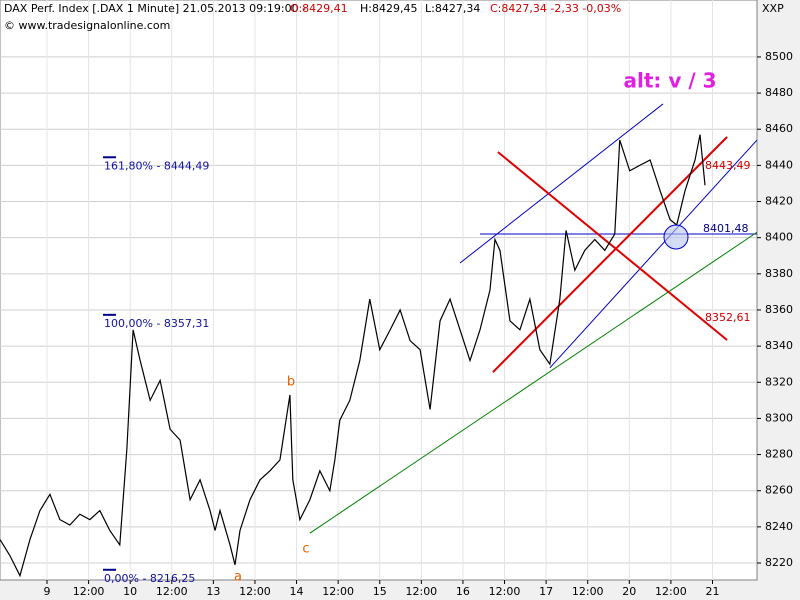 This screenshot has height=600, width=800. Describe the element at coordinates (779, 237) in the screenshot. I see `y-tick-label: 8400` at that location.